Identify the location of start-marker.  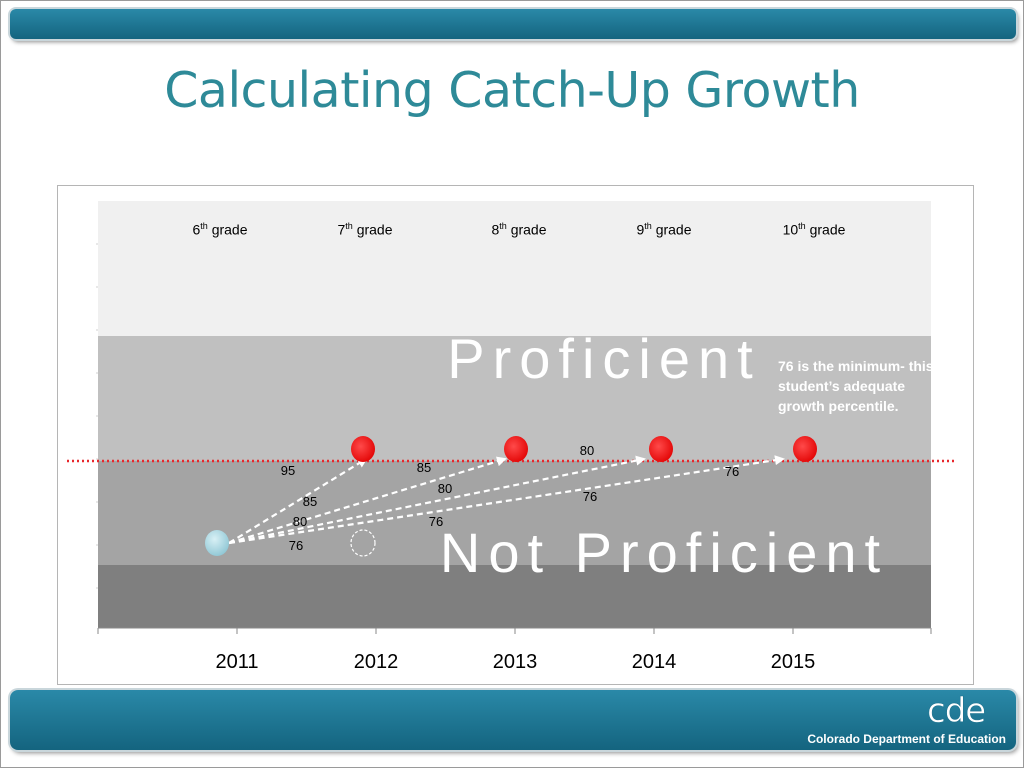
(217, 543).